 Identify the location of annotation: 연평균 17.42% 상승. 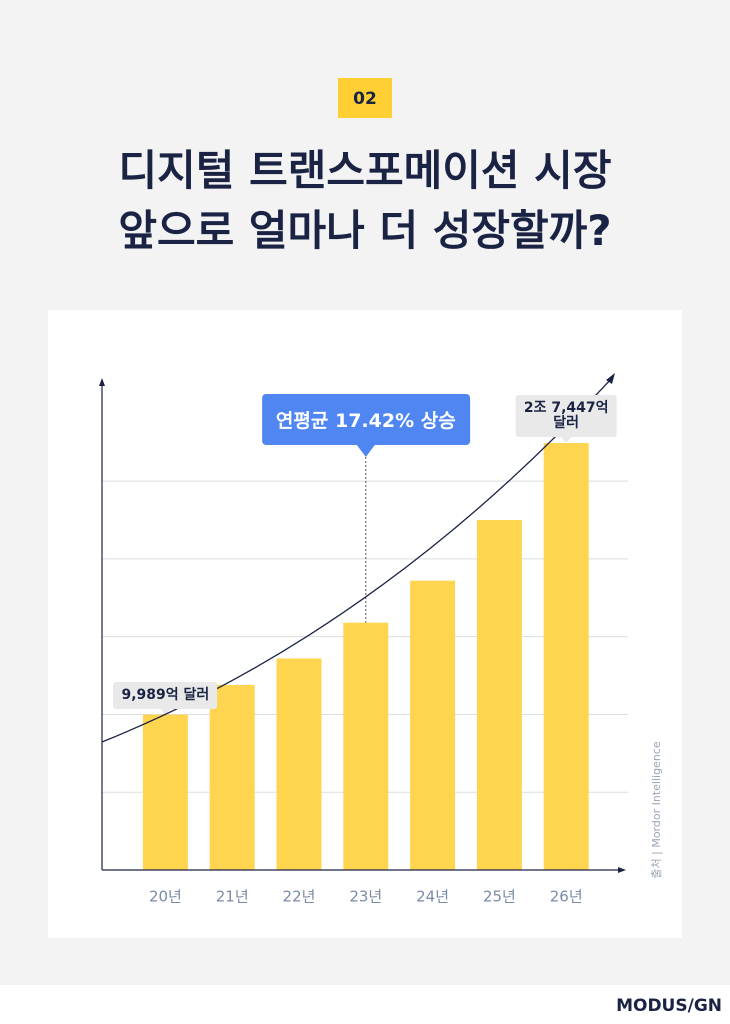
(365, 419).